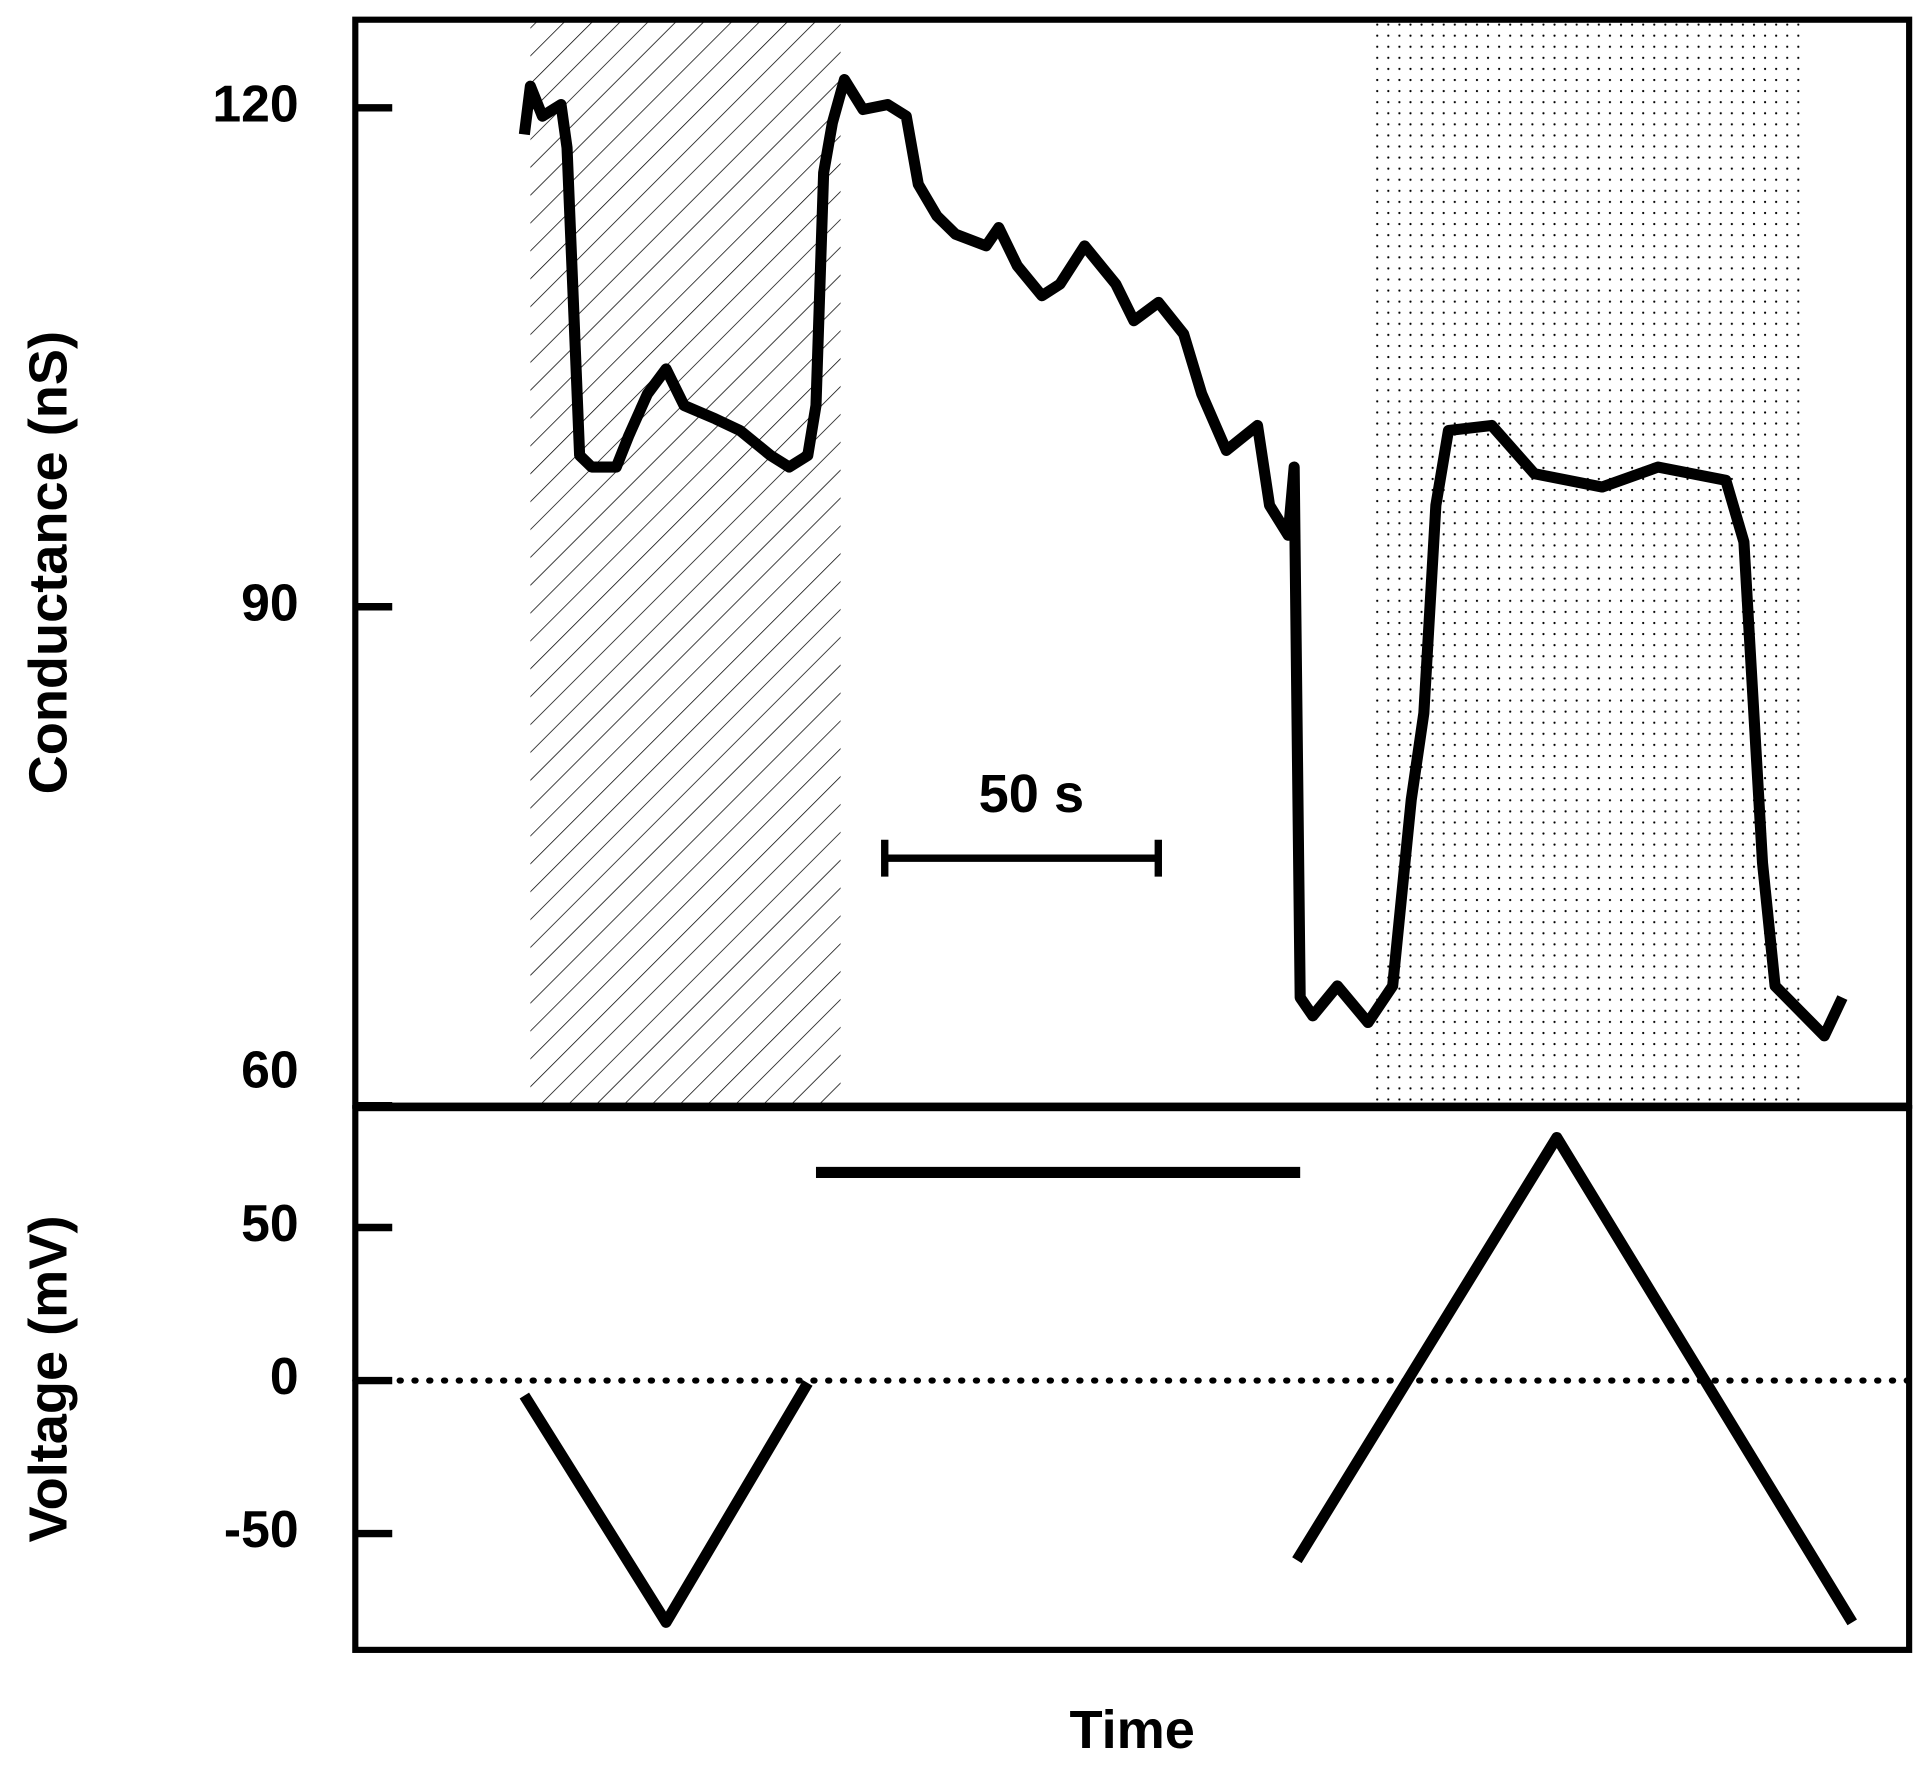  What do you see at coordinates (261, 1529) in the screenshot?
I see `y-tick-label: -50` at bounding box center [261, 1529].